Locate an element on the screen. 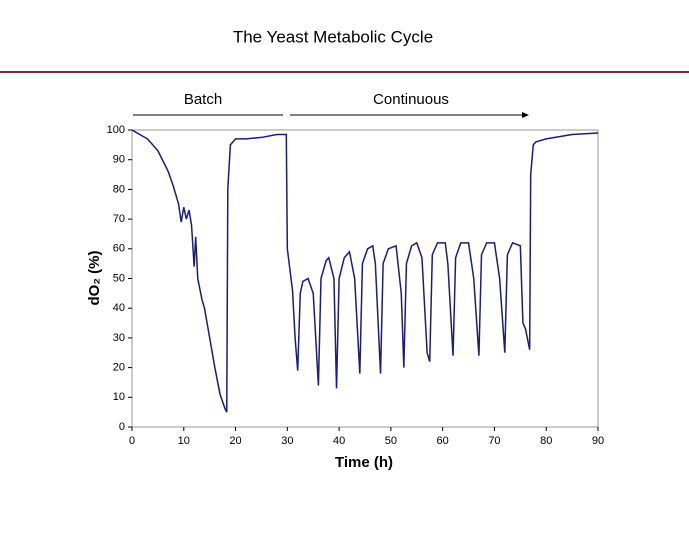 The width and height of the screenshot is (689, 534). x-tick-label: 0 is located at coordinates (132, 441).